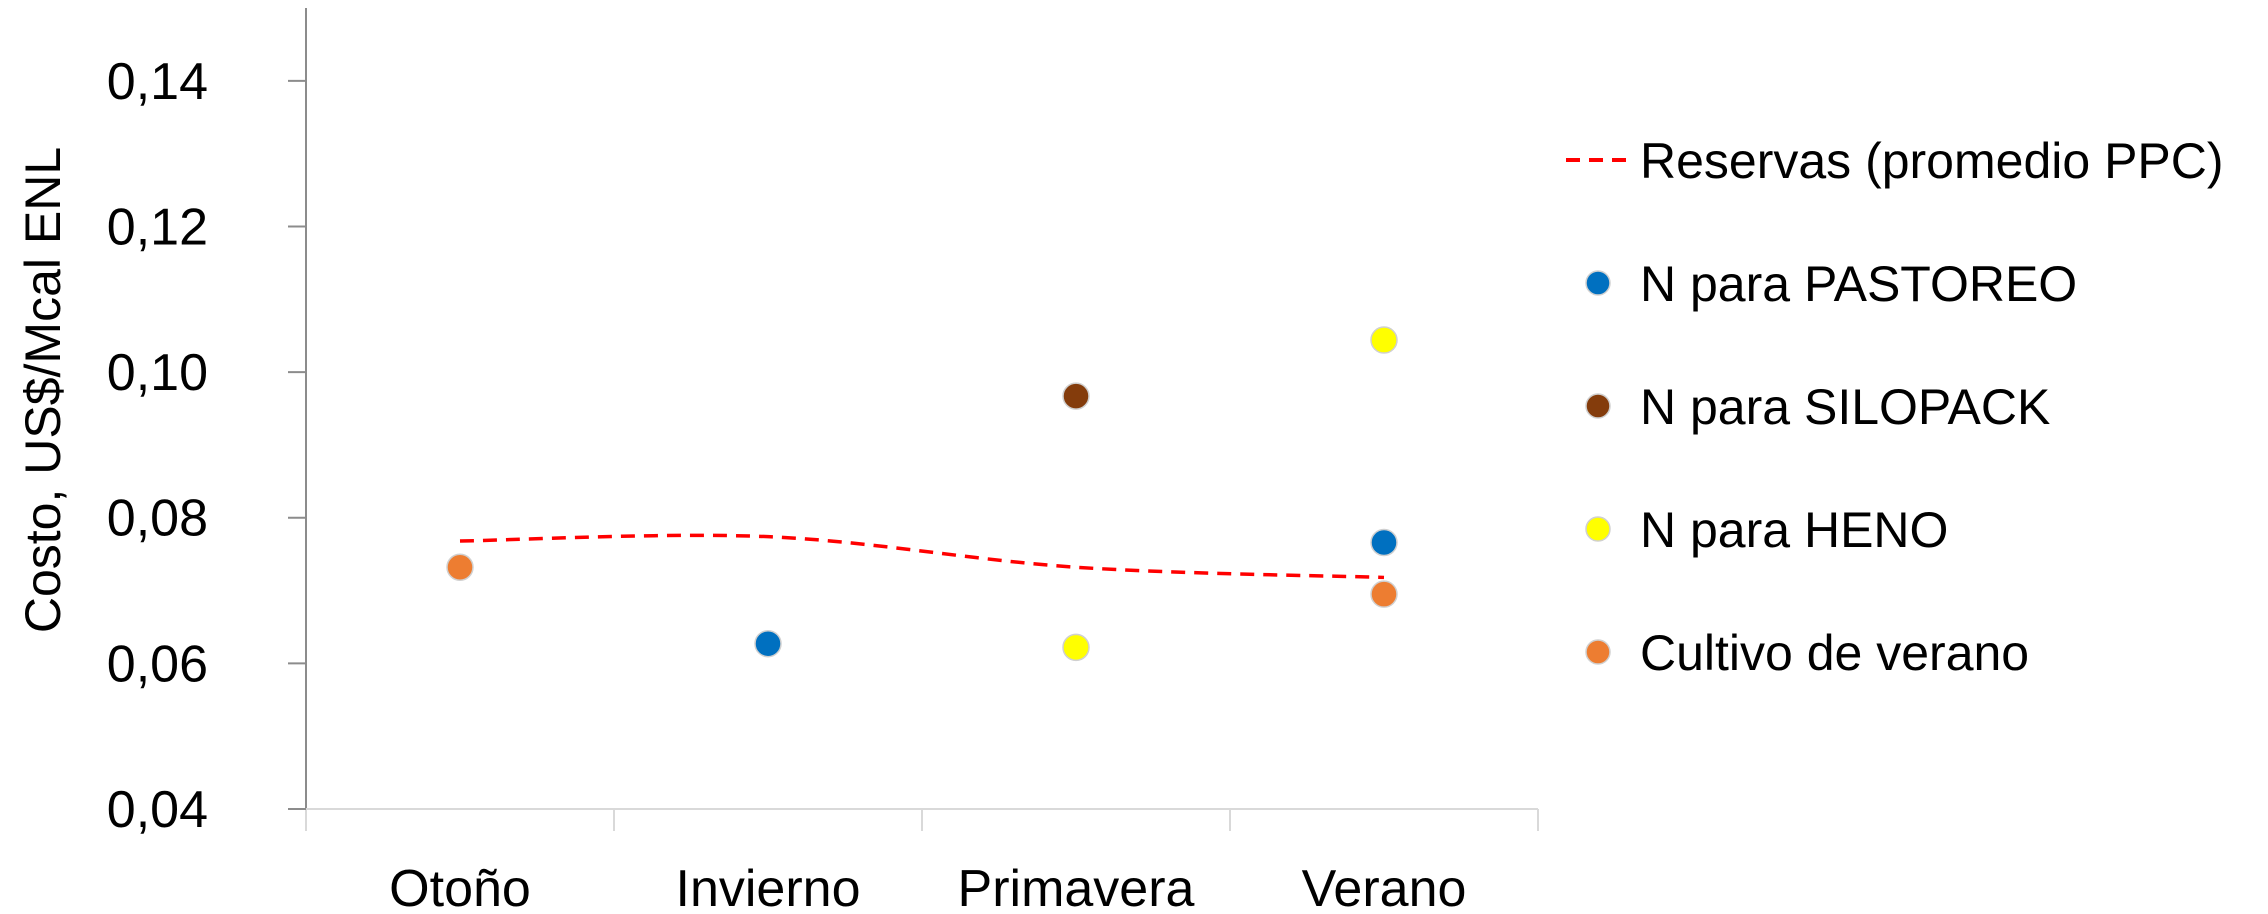  Describe the element at coordinates (1076, 887) in the screenshot. I see `x-tick-label: Primavera` at that location.